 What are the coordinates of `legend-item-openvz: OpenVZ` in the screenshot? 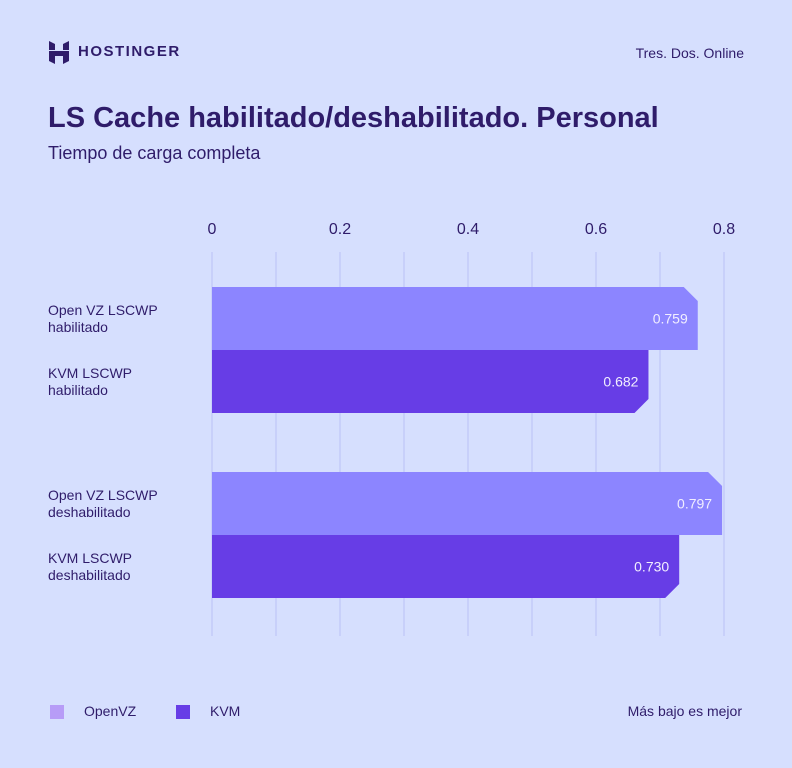 It's located at (93, 711).